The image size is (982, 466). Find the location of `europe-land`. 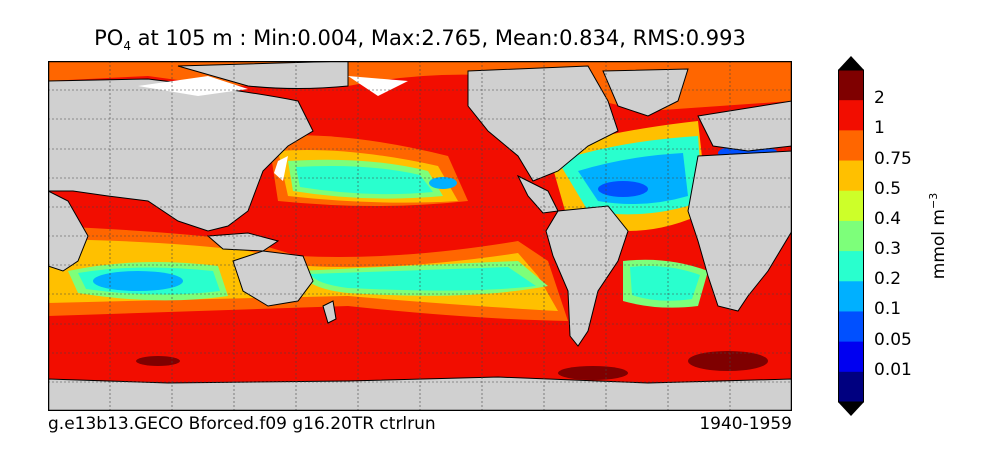

europe-land is located at coordinates (744, 126).